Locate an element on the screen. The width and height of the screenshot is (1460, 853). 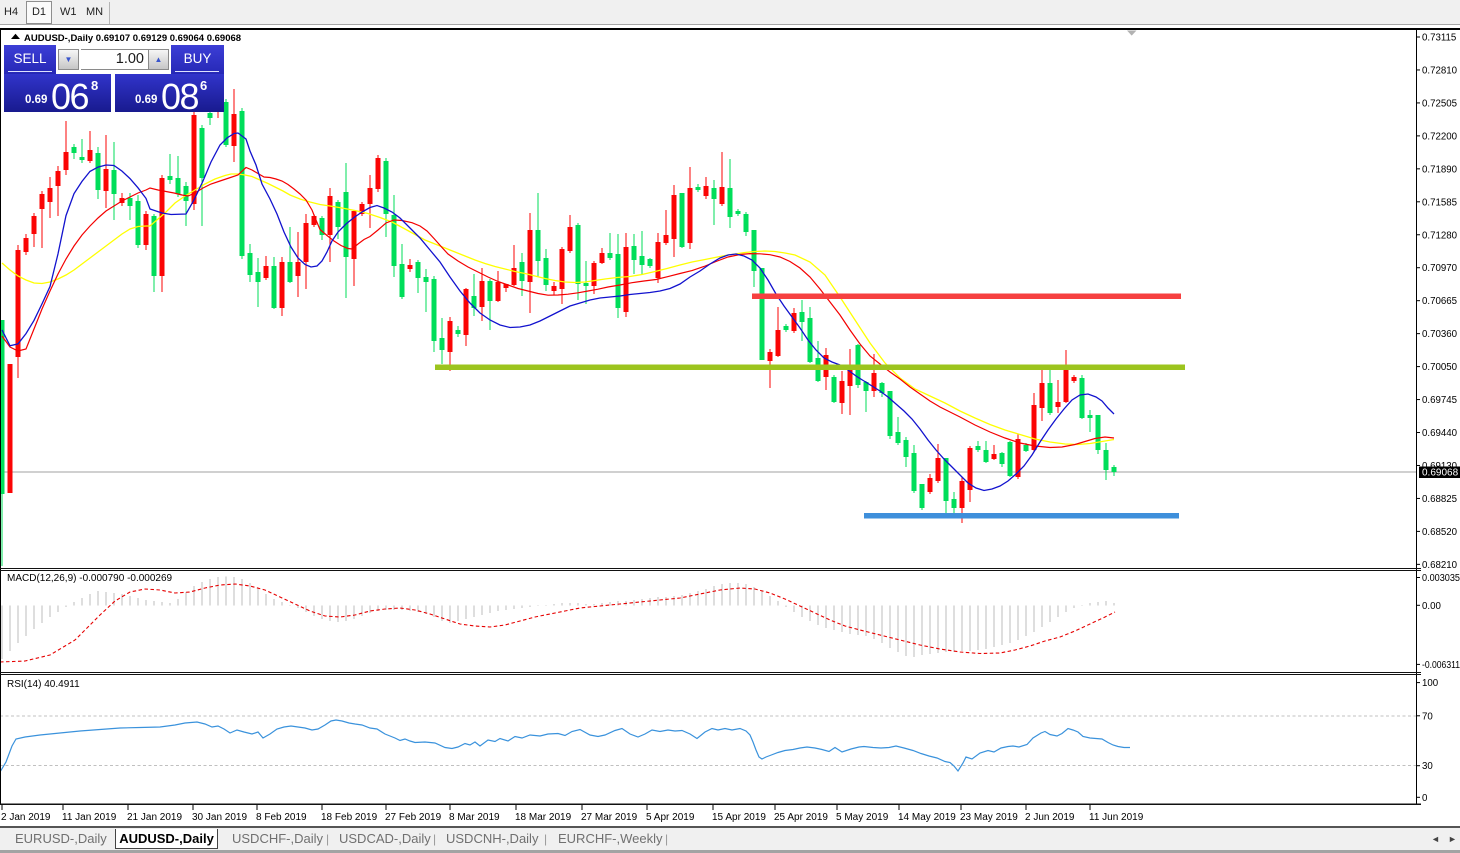
svg-text: 14 May 2019 is located at coordinates (927, 817).